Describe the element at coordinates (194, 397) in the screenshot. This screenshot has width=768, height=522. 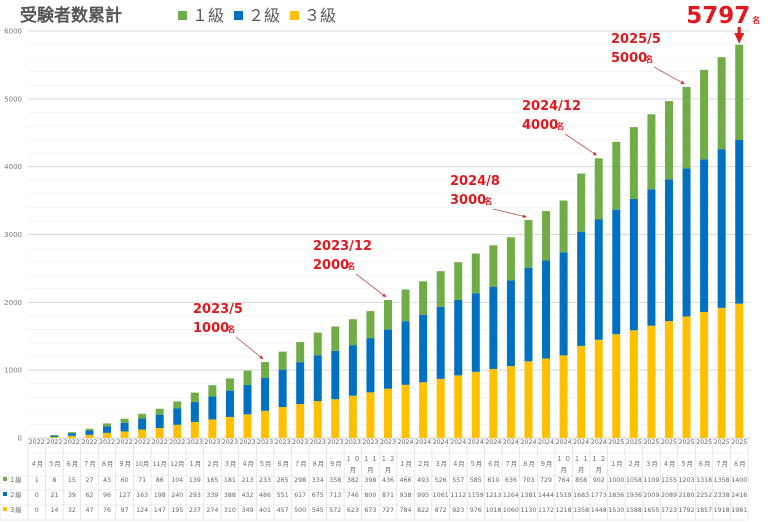
I see `bar-segment-1級-9` at that location.